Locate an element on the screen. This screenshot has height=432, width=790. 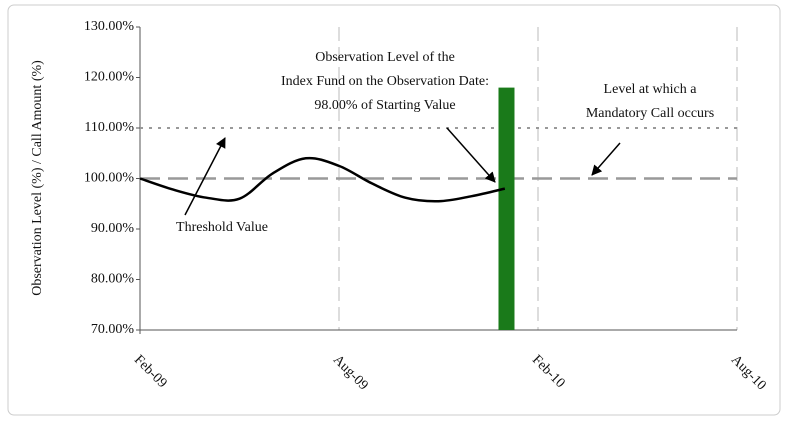
y-tick-label: 100.00% is located at coordinates (109, 178).